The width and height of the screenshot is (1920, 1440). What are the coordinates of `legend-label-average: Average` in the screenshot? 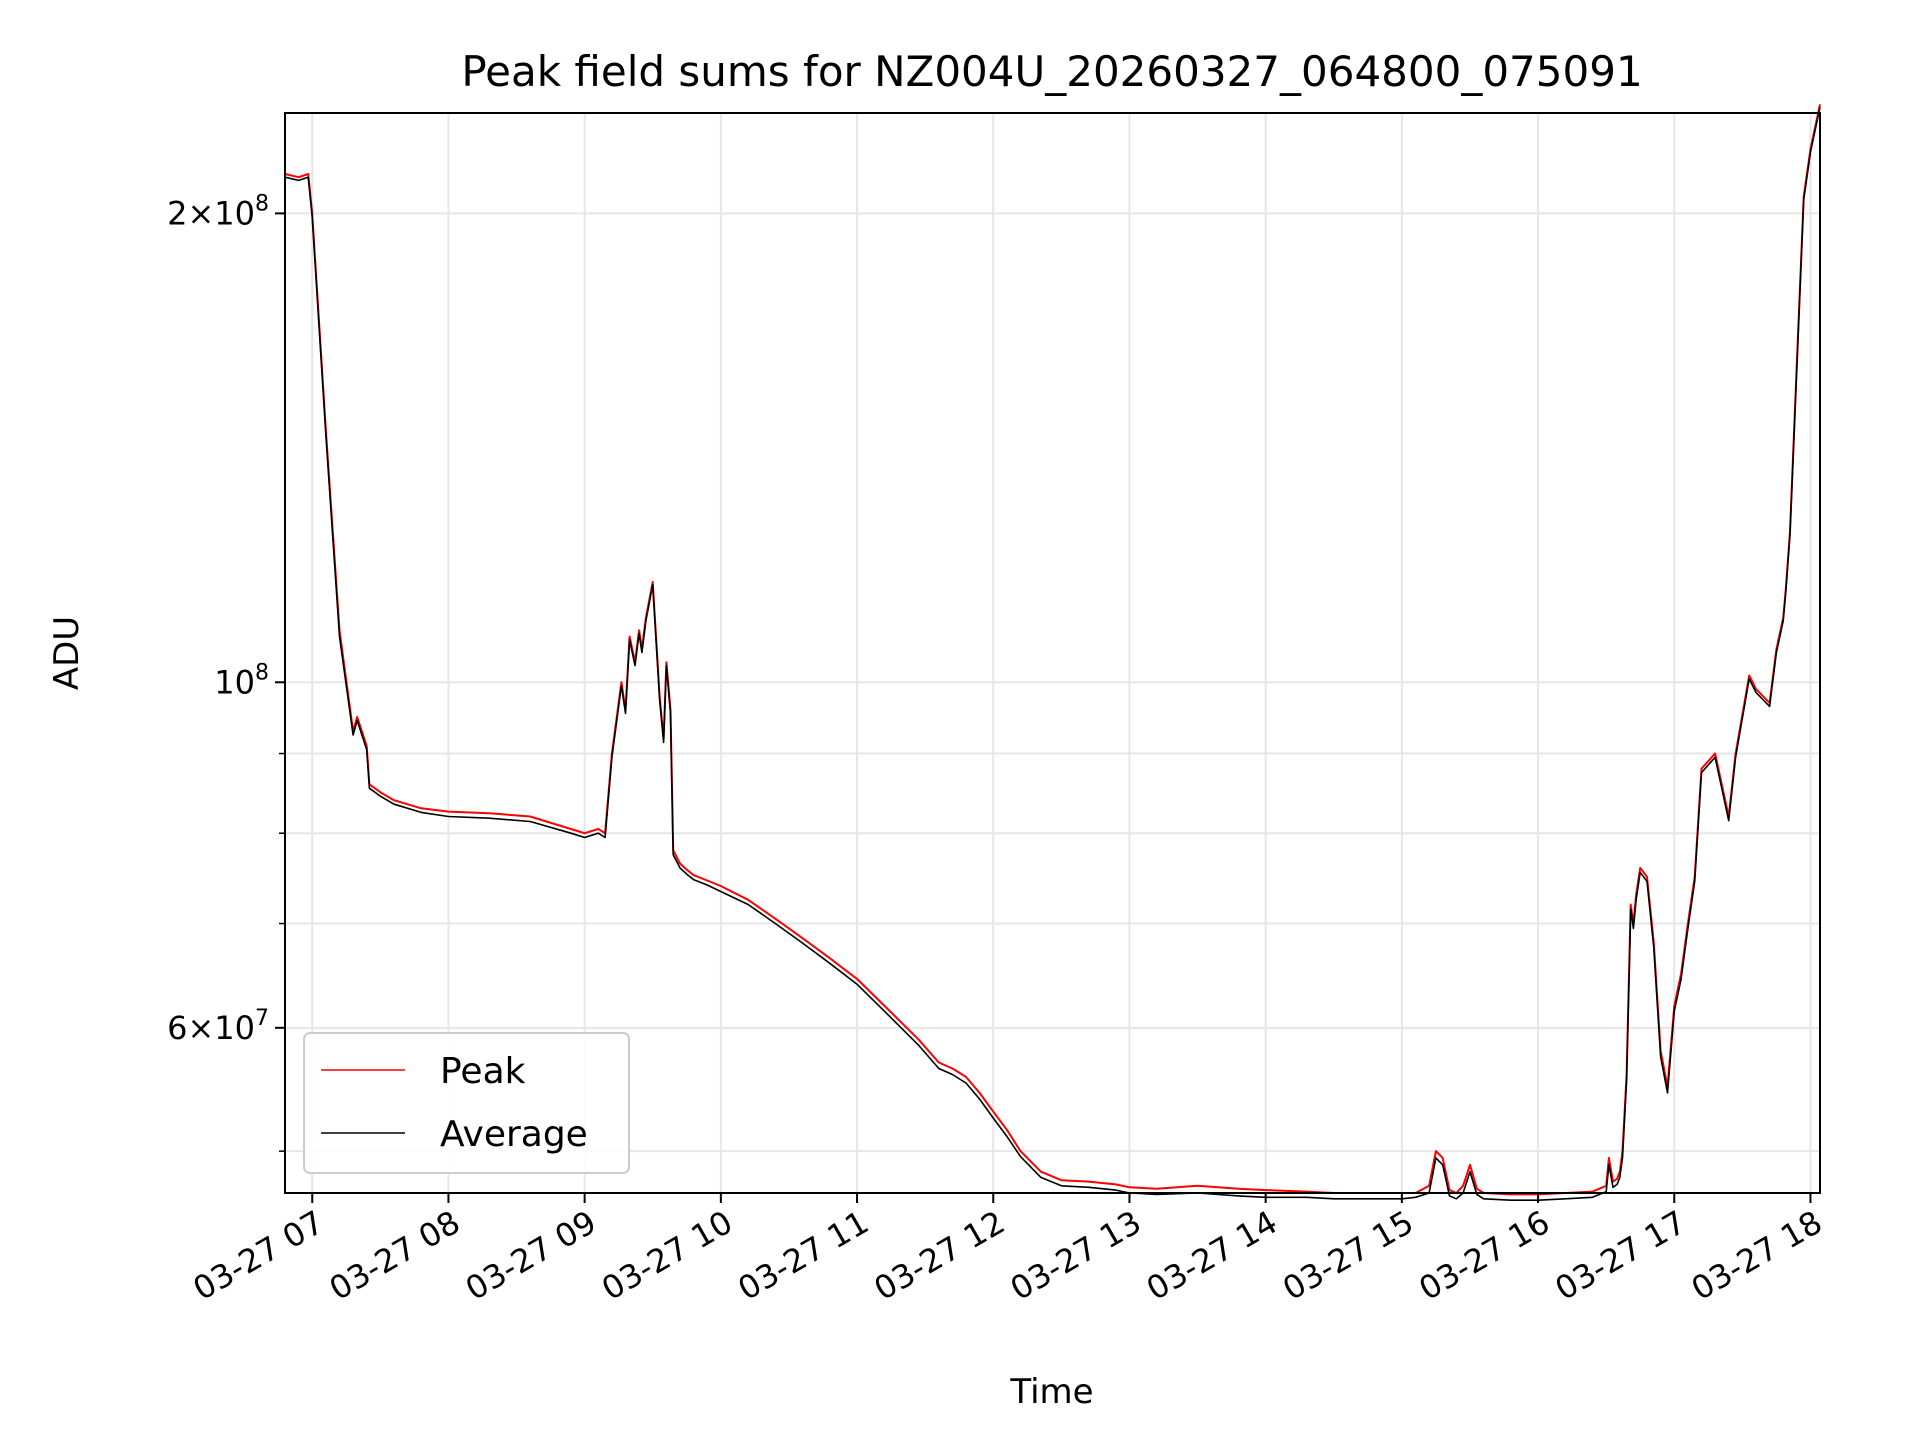 It's located at (514, 1134).